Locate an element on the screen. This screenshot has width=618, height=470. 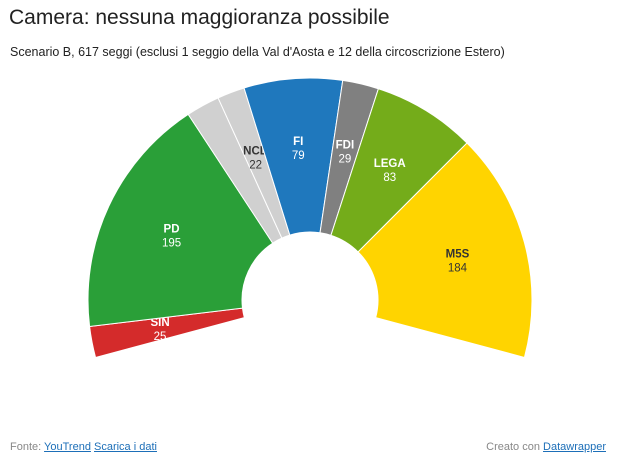
slice-label-ncd: NCD is located at coordinates (255, 151).